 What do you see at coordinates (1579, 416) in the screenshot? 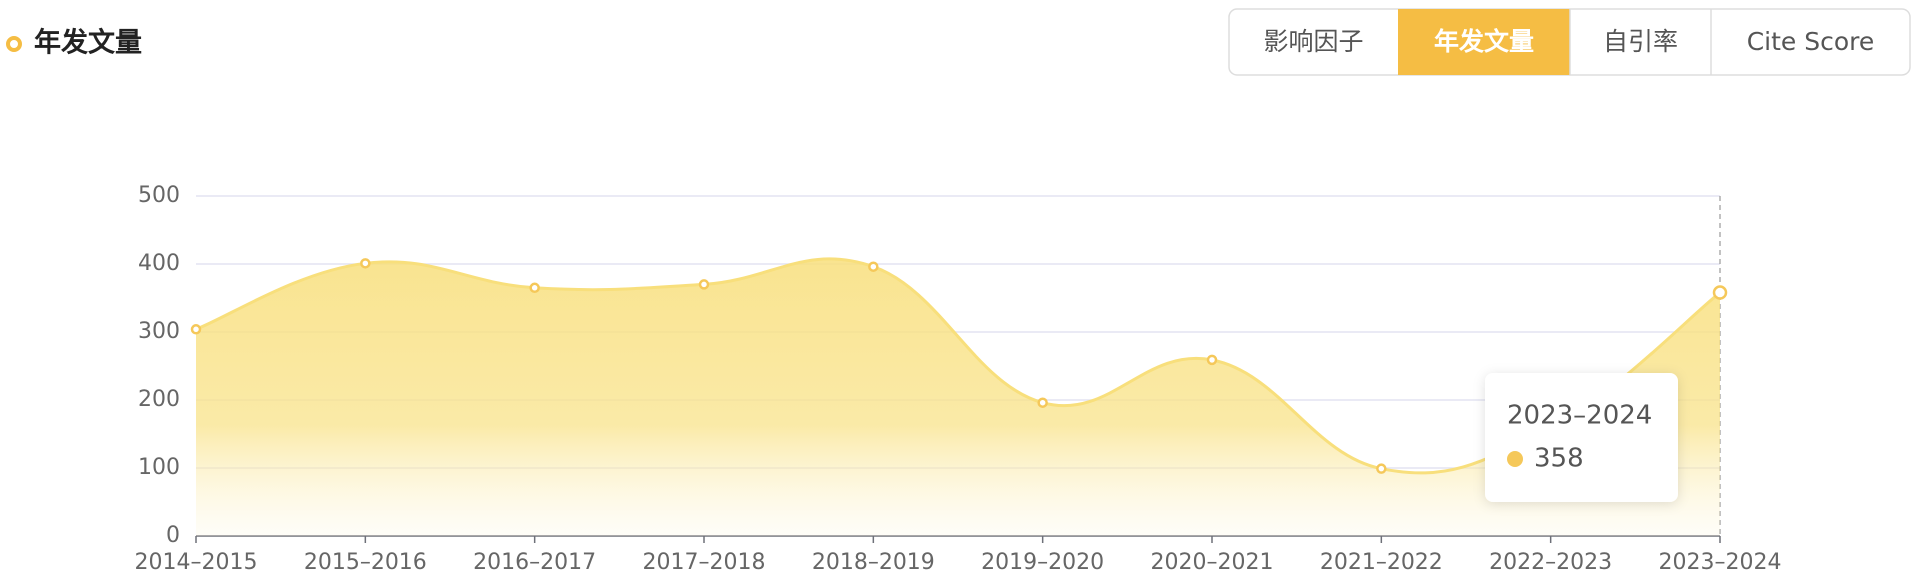
I see `tooltip-title: 2023–2024` at bounding box center [1579, 416].